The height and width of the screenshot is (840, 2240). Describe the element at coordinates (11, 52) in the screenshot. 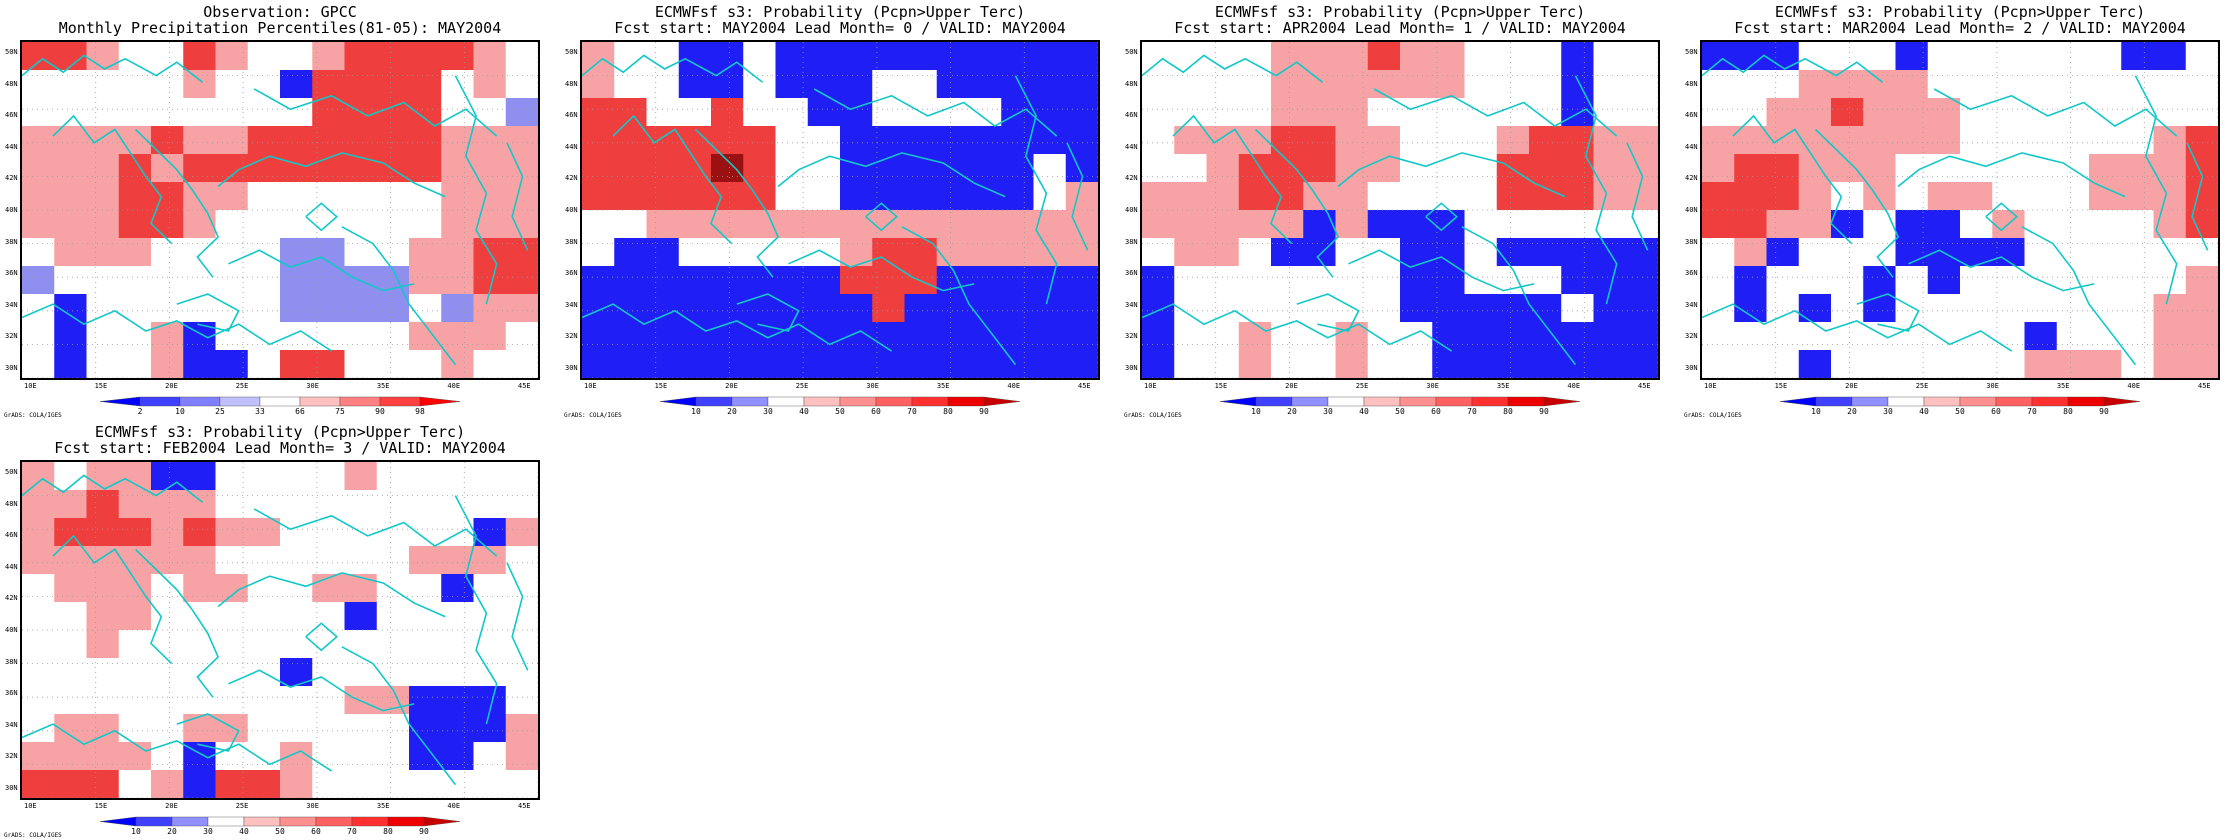

I see `lat-label: 50N` at that location.